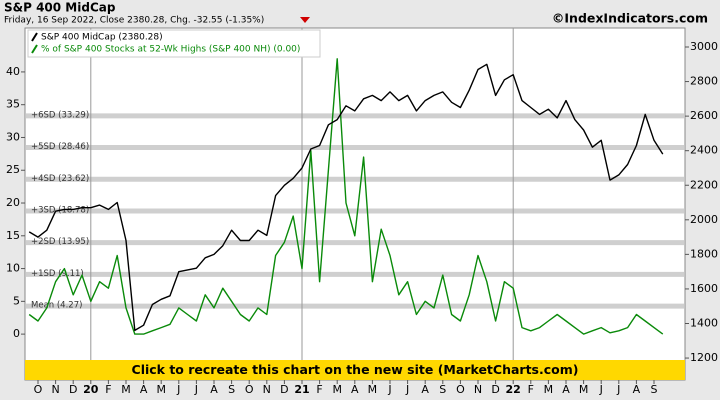  What do you see at coordinates (13, 71) in the screenshot?
I see `y-tick-label: 40` at bounding box center [13, 71].